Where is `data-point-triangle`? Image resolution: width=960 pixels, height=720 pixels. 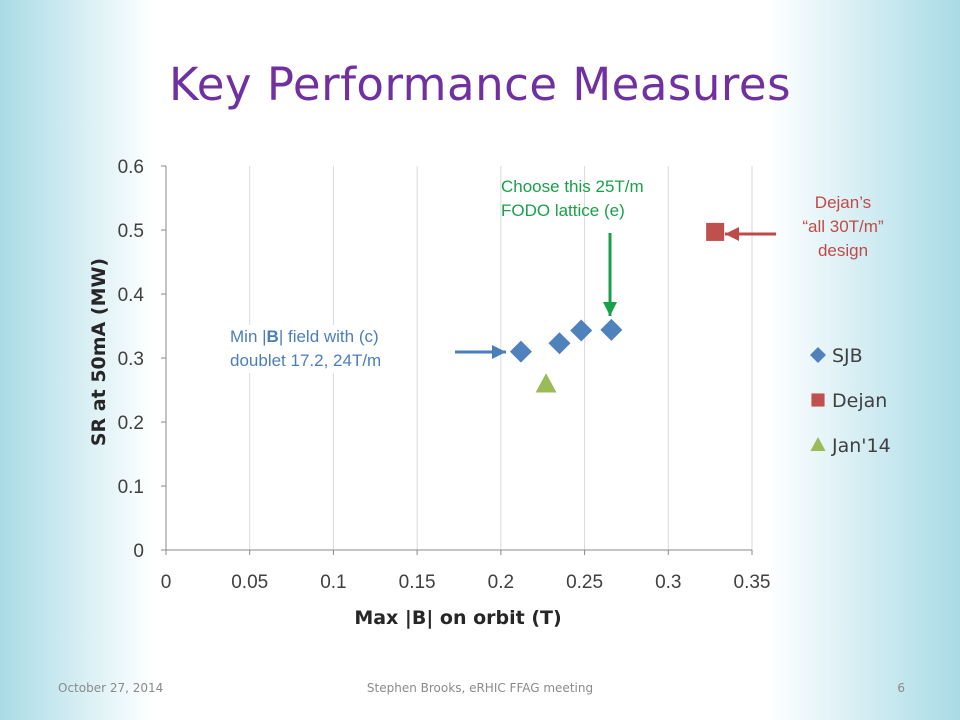 data-point-triangle is located at coordinates (546, 383).